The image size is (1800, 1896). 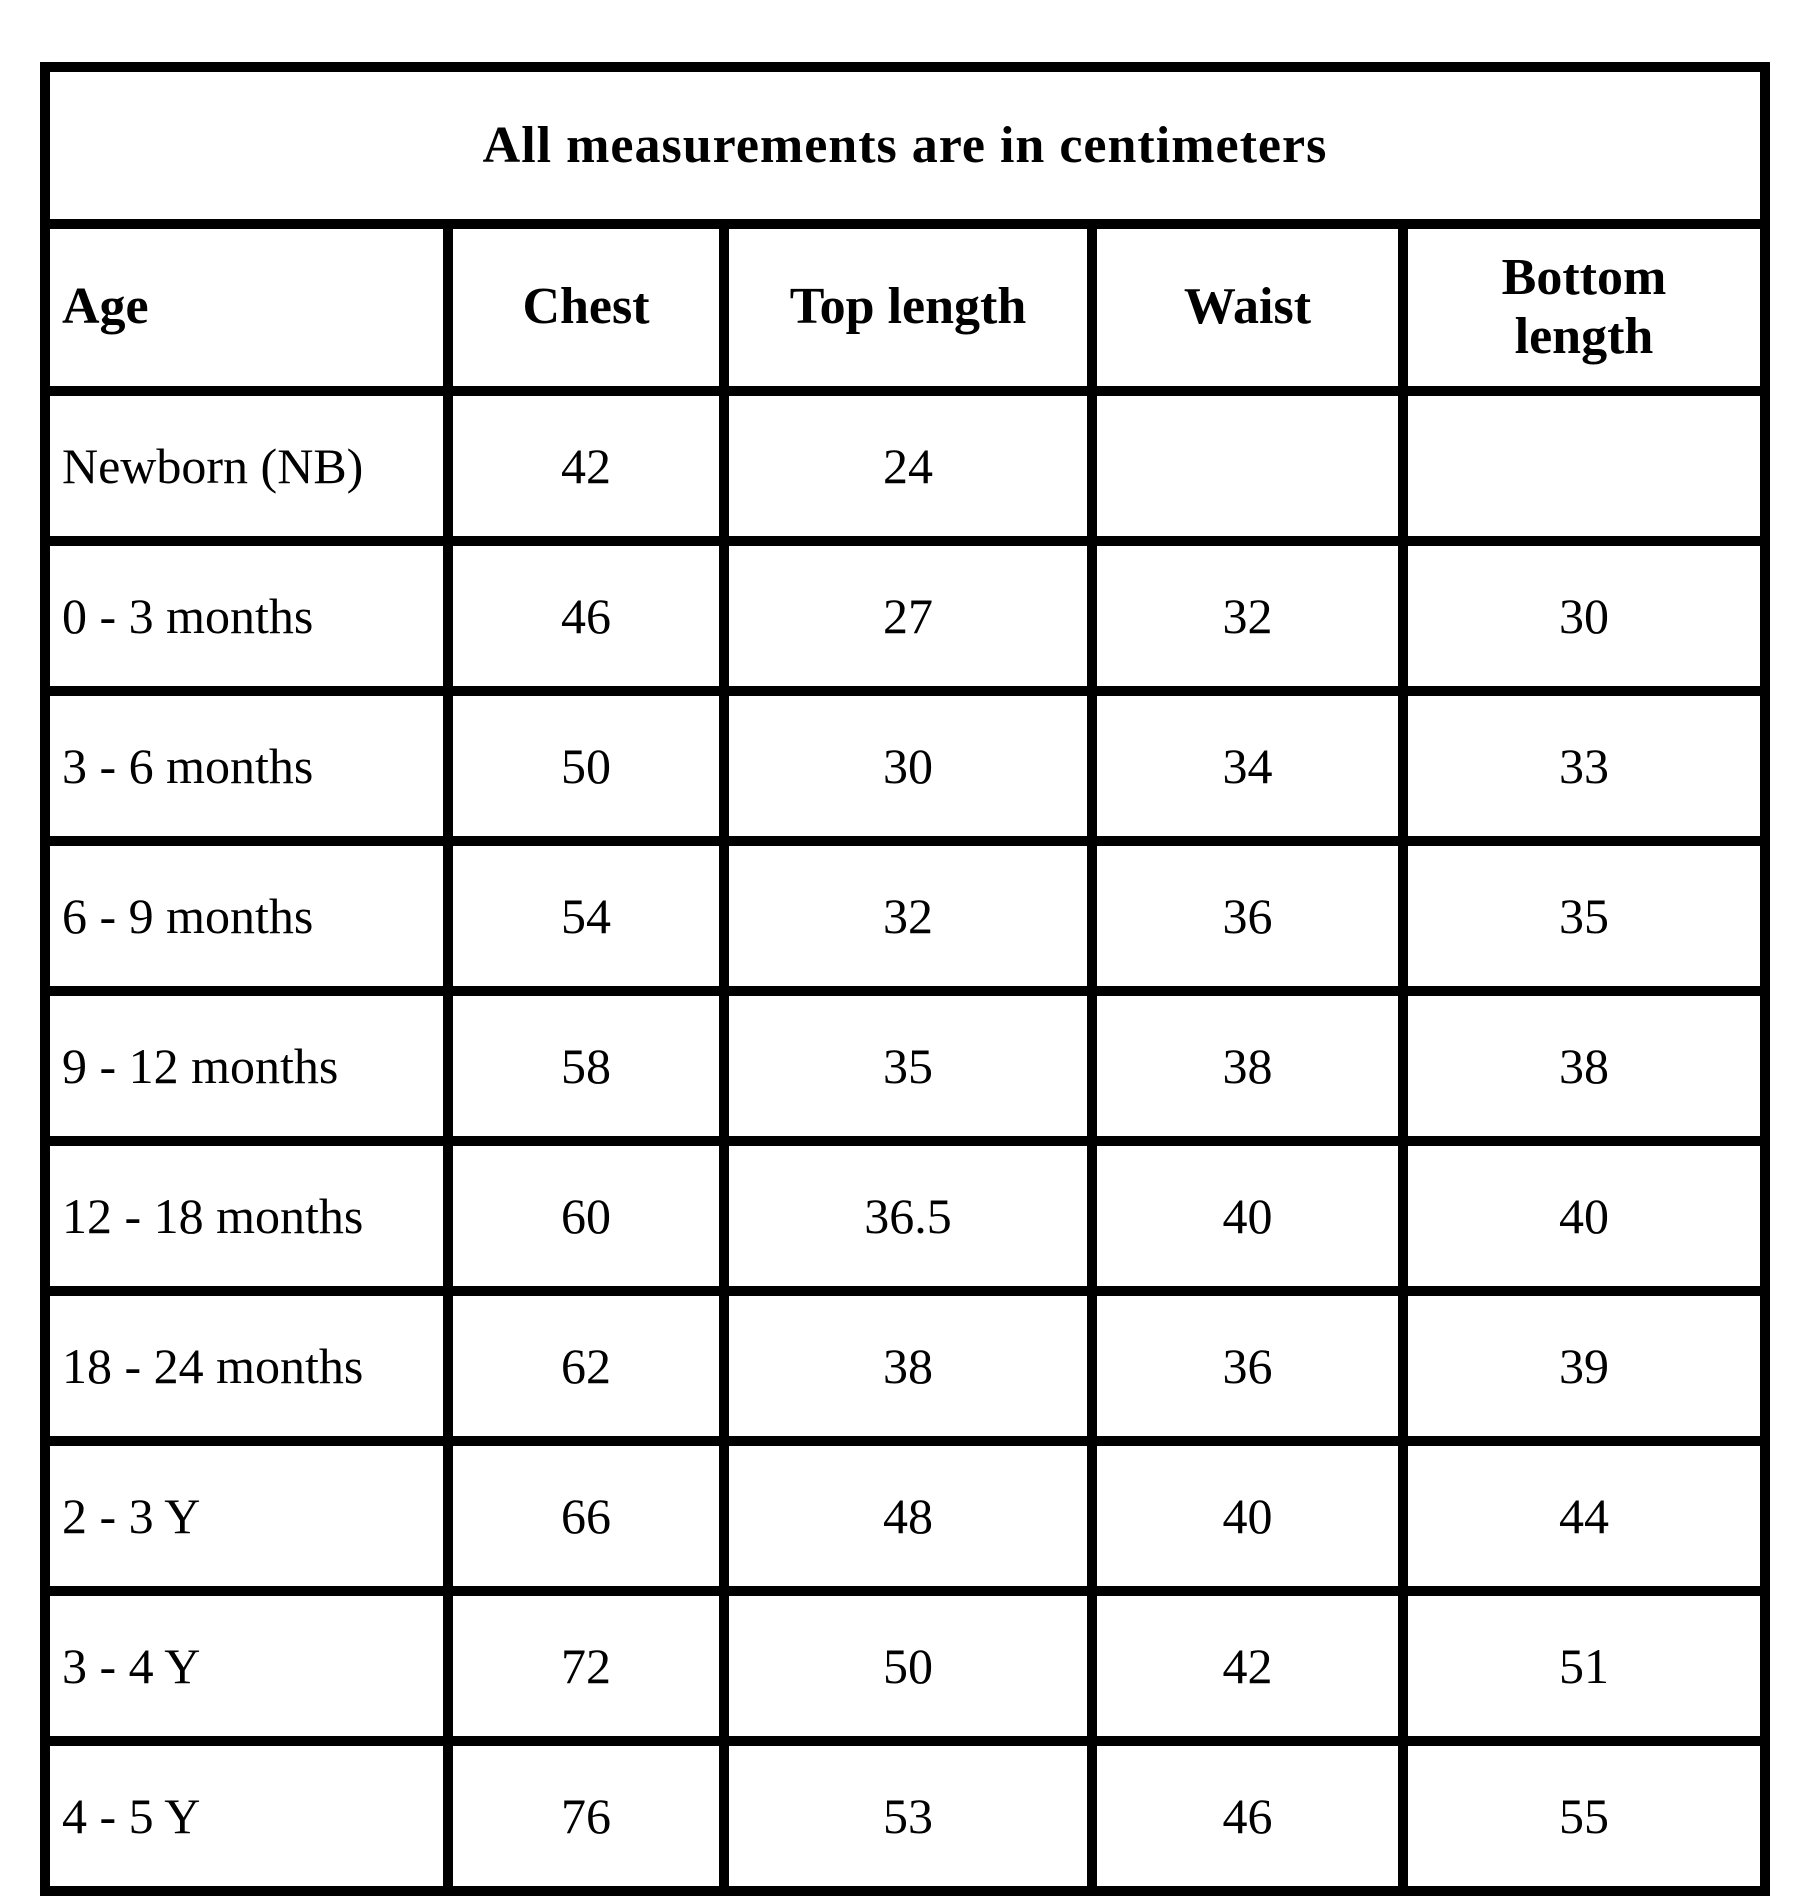 What do you see at coordinates (586, 616) in the screenshot?
I see `chest-cell: 46` at bounding box center [586, 616].